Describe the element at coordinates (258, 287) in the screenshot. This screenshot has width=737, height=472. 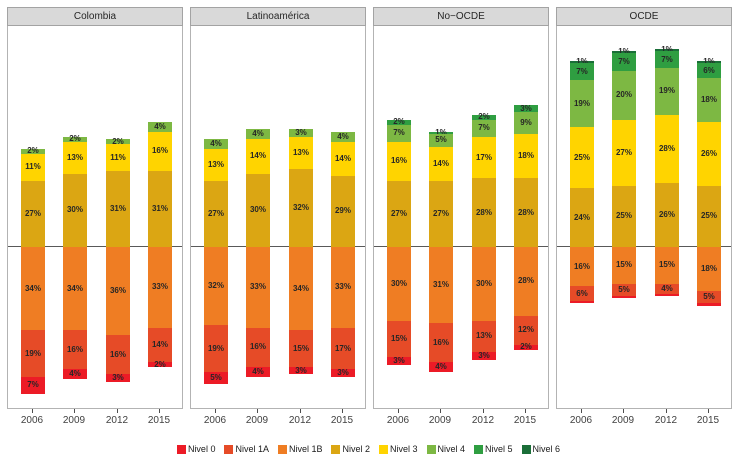
I see `segment-nivel1b: 33%` at that location.